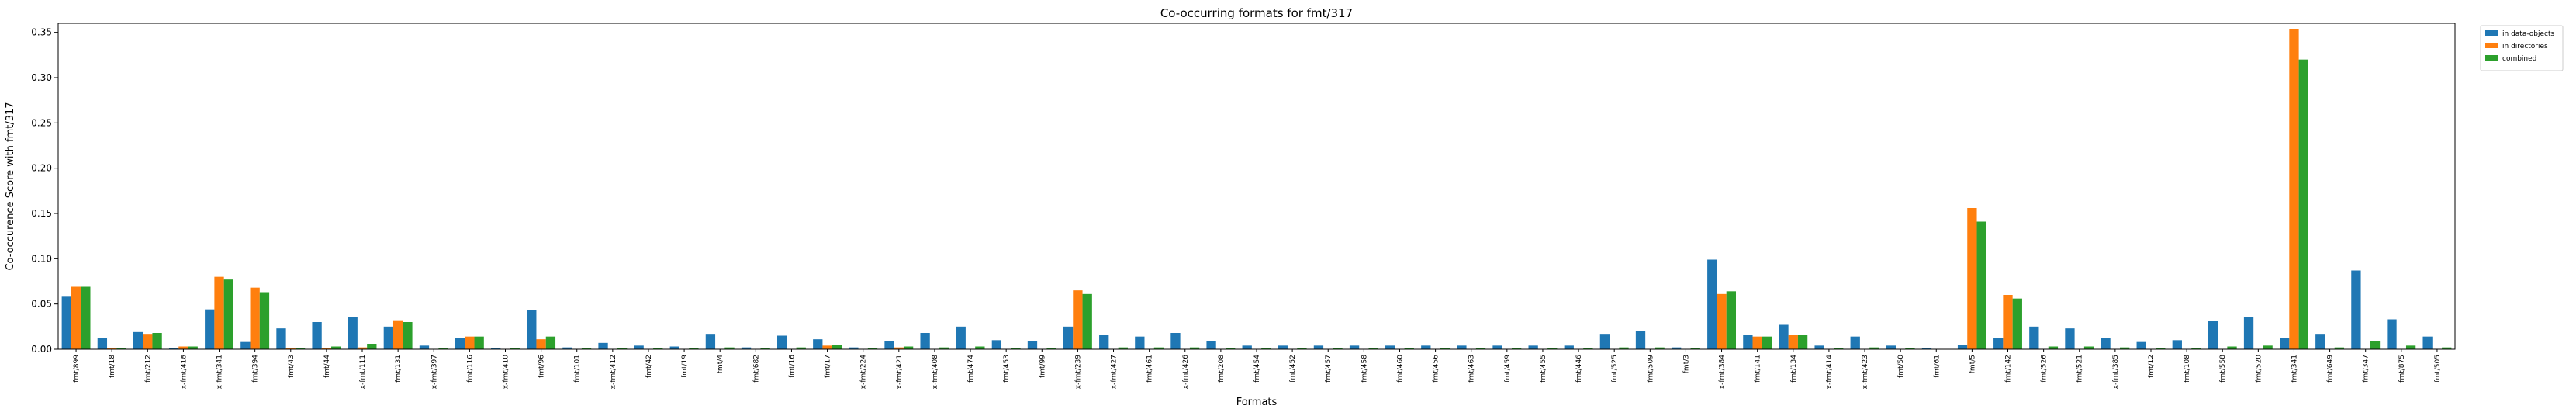 The height and width of the screenshot is (416, 2576). What do you see at coordinates (613, 372) in the screenshot?
I see `x-tick-label: x-fmt/412` at bounding box center [613, 372].